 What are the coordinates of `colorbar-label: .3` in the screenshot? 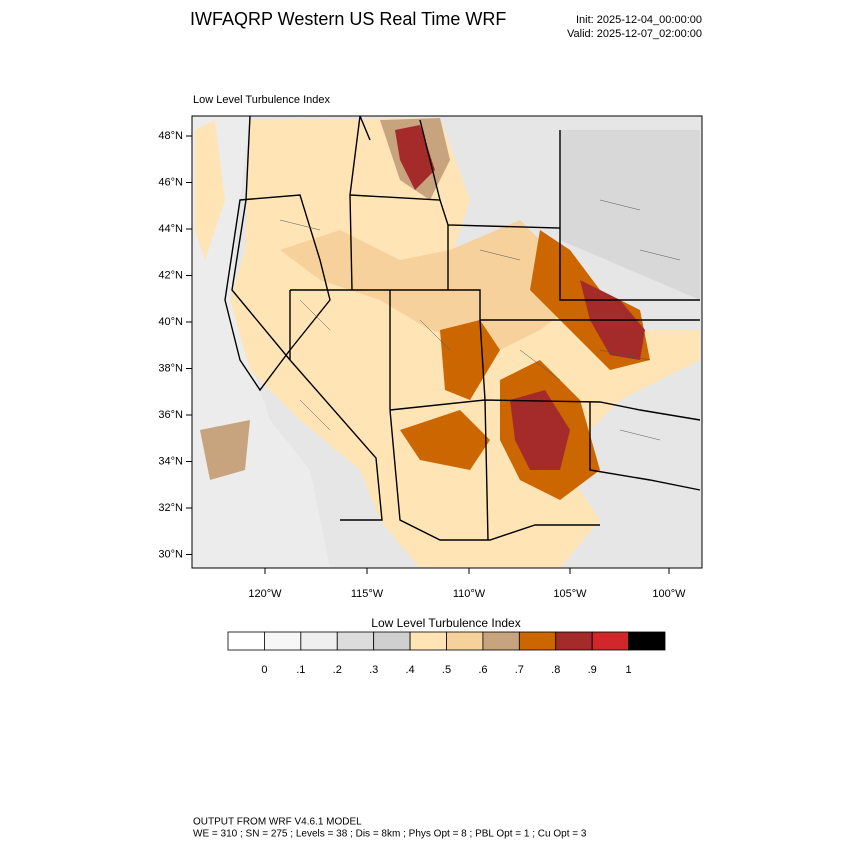 It's located at (373, 670).